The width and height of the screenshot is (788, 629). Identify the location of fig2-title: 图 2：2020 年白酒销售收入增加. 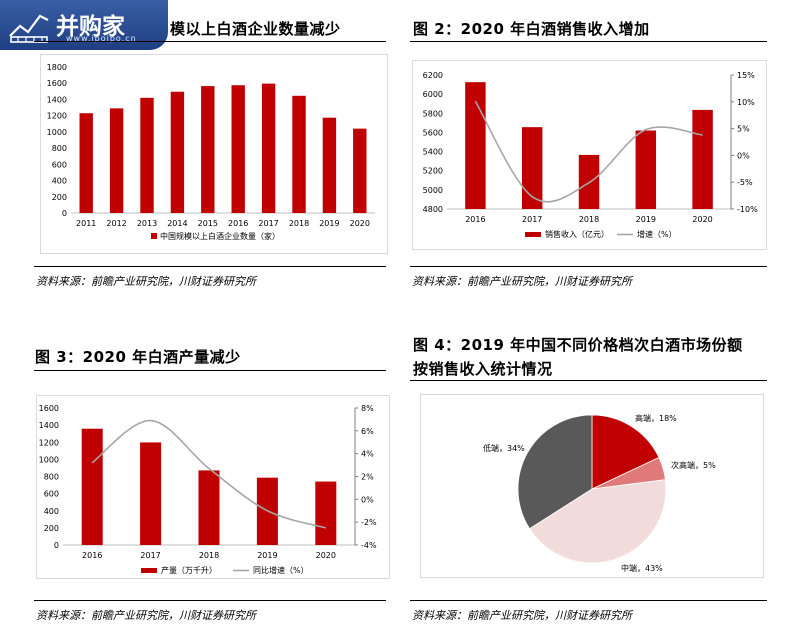
(531, 29).